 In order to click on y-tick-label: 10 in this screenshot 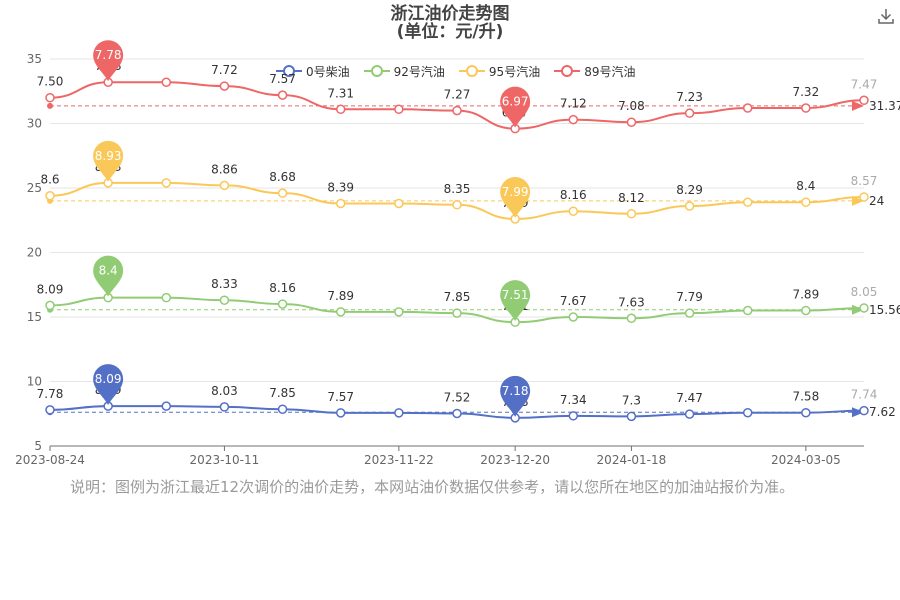, I will do `click(34, 382)`.